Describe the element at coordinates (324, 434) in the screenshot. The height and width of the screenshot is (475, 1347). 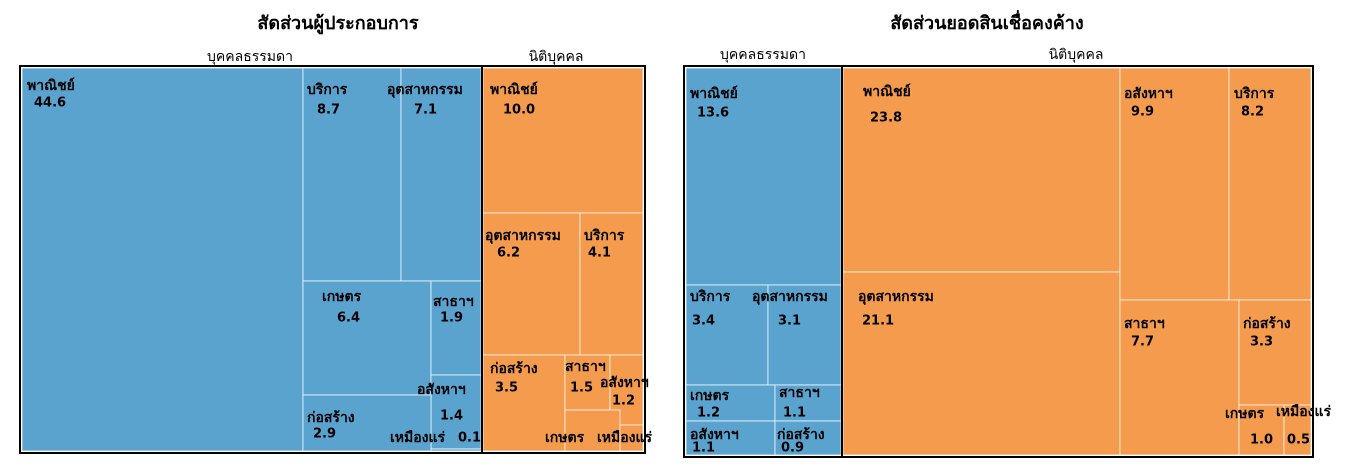
I see `value-label: 2.9` at that location.